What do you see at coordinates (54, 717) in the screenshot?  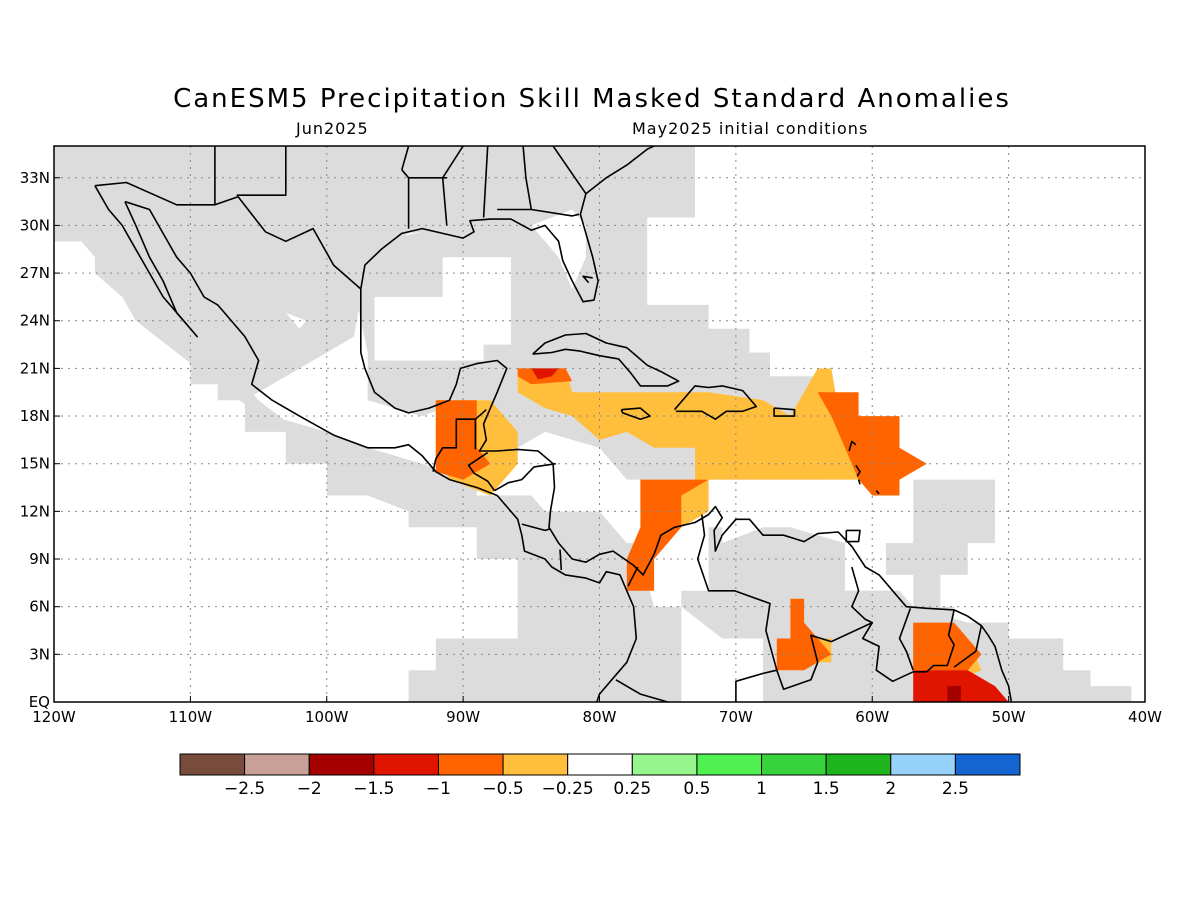 I see `lon-tick-label: 120W` at bounding box center [54, 717].